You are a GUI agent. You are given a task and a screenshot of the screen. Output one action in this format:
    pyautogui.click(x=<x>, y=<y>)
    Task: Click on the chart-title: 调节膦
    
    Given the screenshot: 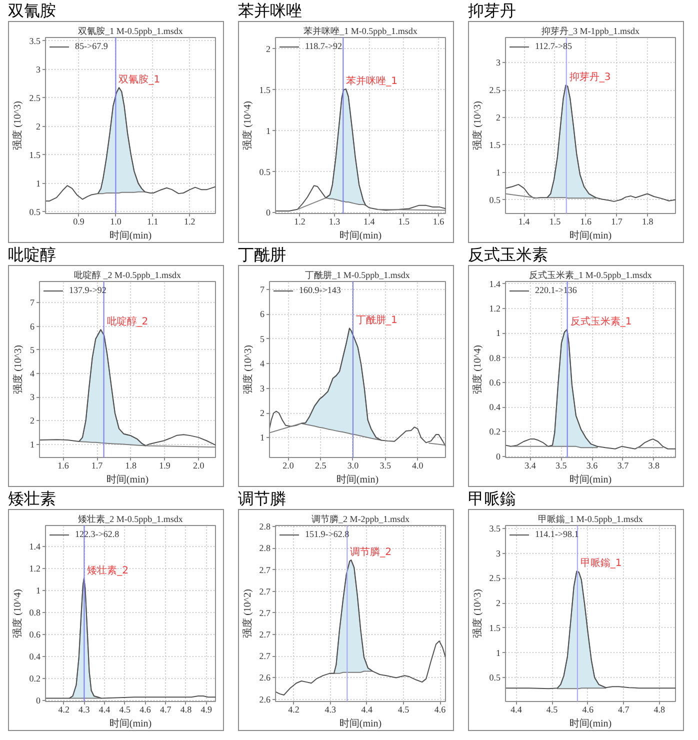 What is the action you would take?
    pyautogui.click(x=262, y=498)
    